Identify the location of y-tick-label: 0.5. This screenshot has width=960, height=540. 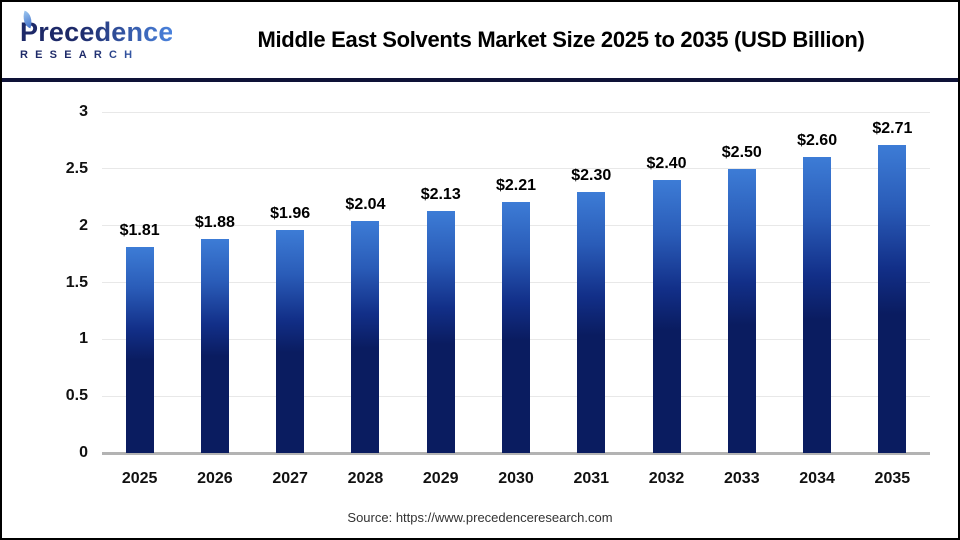
(76, 396).